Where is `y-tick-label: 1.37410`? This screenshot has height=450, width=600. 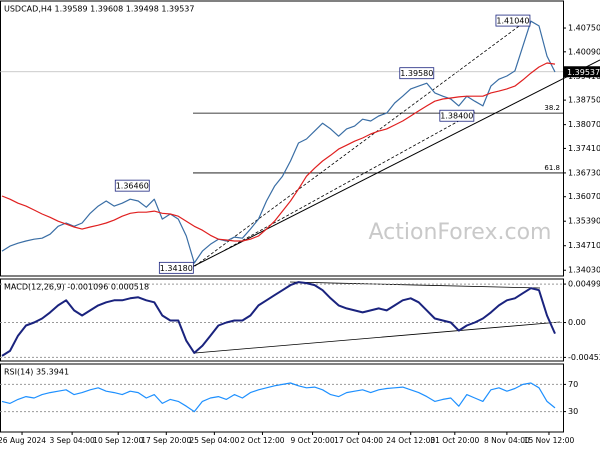
y-tick-label: 1.37410 is located at coordinates (584, 148).